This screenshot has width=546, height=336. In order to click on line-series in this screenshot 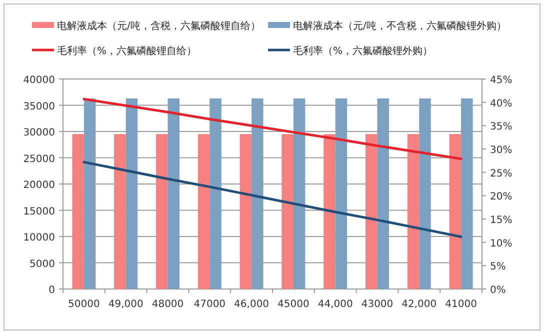, I will do `click(272, 129)`.